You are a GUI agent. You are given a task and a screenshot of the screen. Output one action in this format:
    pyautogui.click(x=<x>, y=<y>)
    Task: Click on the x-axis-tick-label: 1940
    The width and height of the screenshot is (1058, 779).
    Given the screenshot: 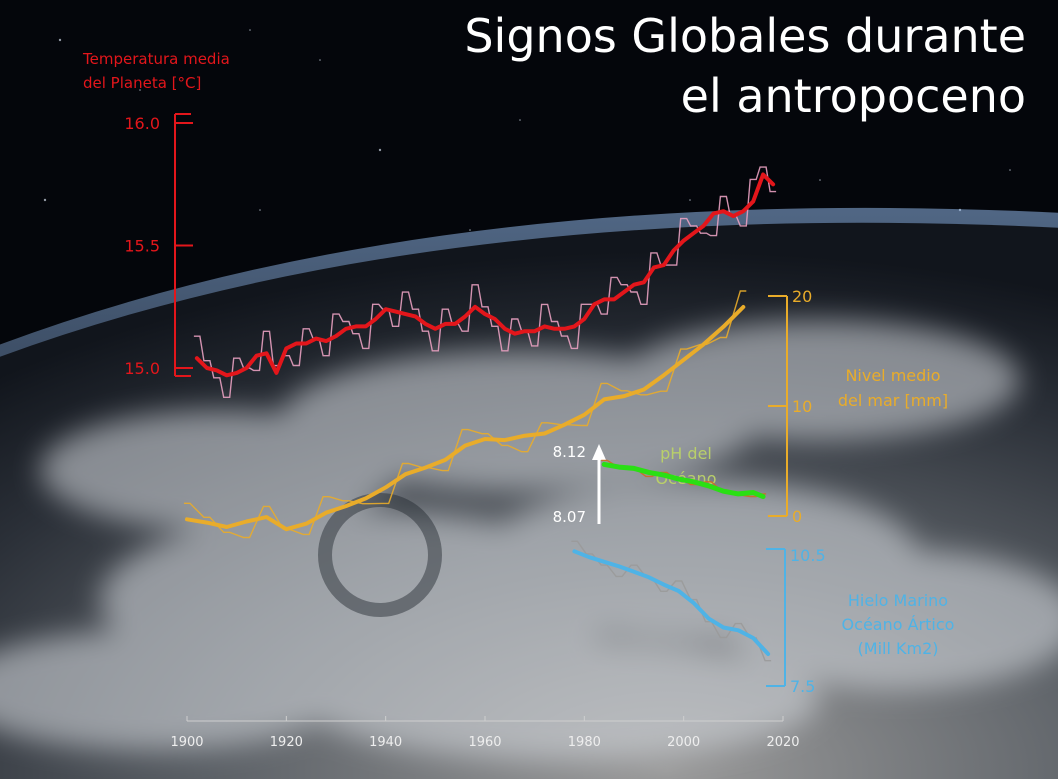 What is the action you would take?
    pyautogui.click(x=385, y=742)
    